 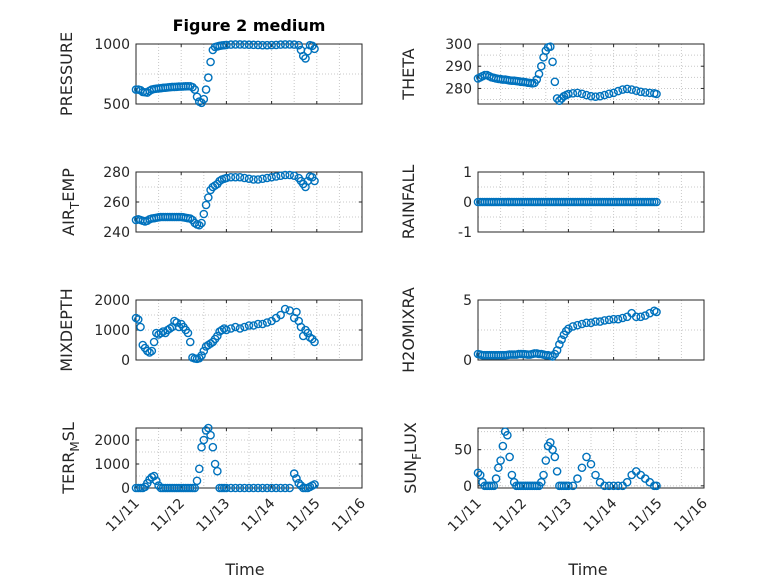 What do you see at coordinates (458, 89) in the screenshot?
I see `y-tick-label: 280` at bounding box center [458, 89].